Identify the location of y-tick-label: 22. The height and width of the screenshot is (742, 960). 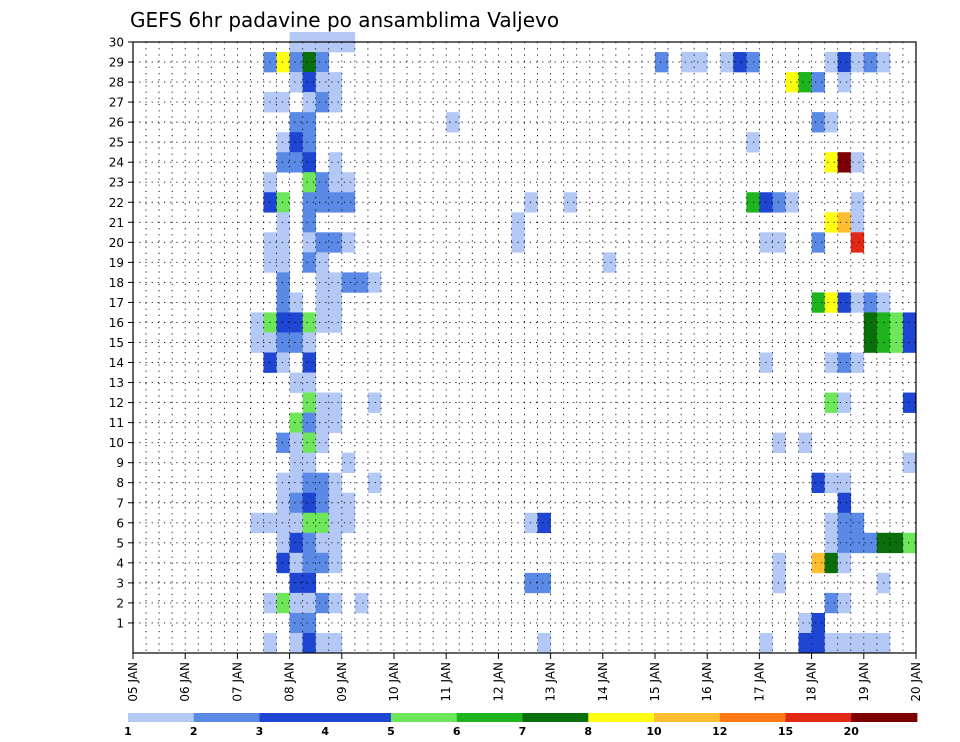
(116, 203).